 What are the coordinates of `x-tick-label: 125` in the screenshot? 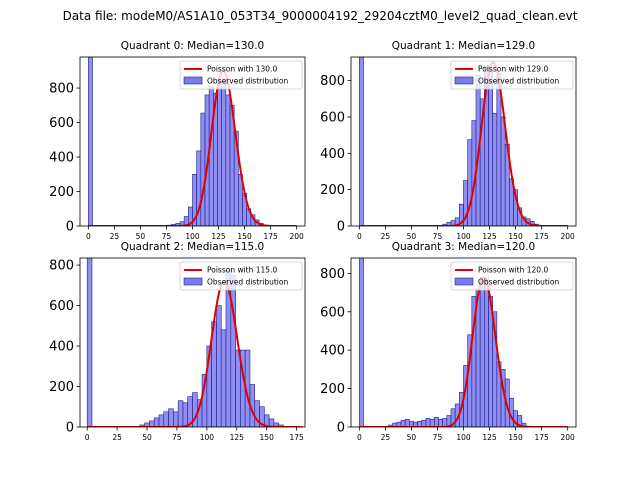 It's located at (237, 437).